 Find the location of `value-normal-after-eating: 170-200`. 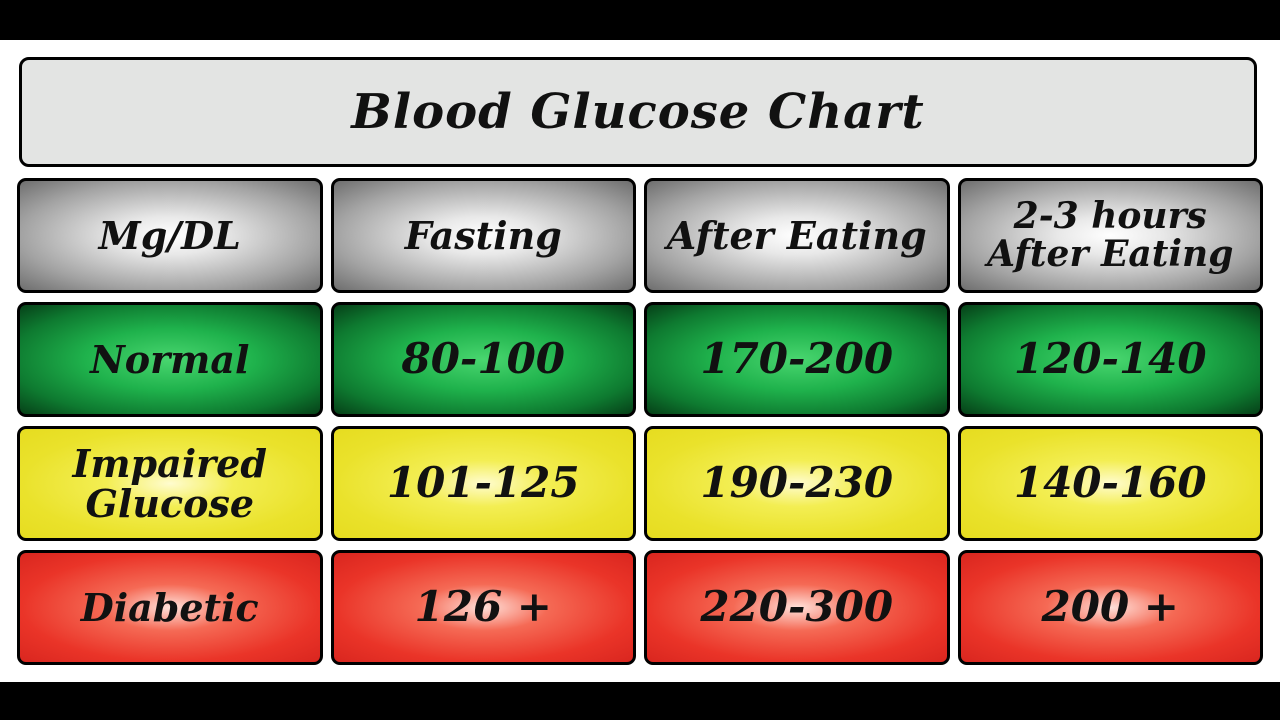

value-normal-after-eating: 170-200 is located at coordinates (797, 359).